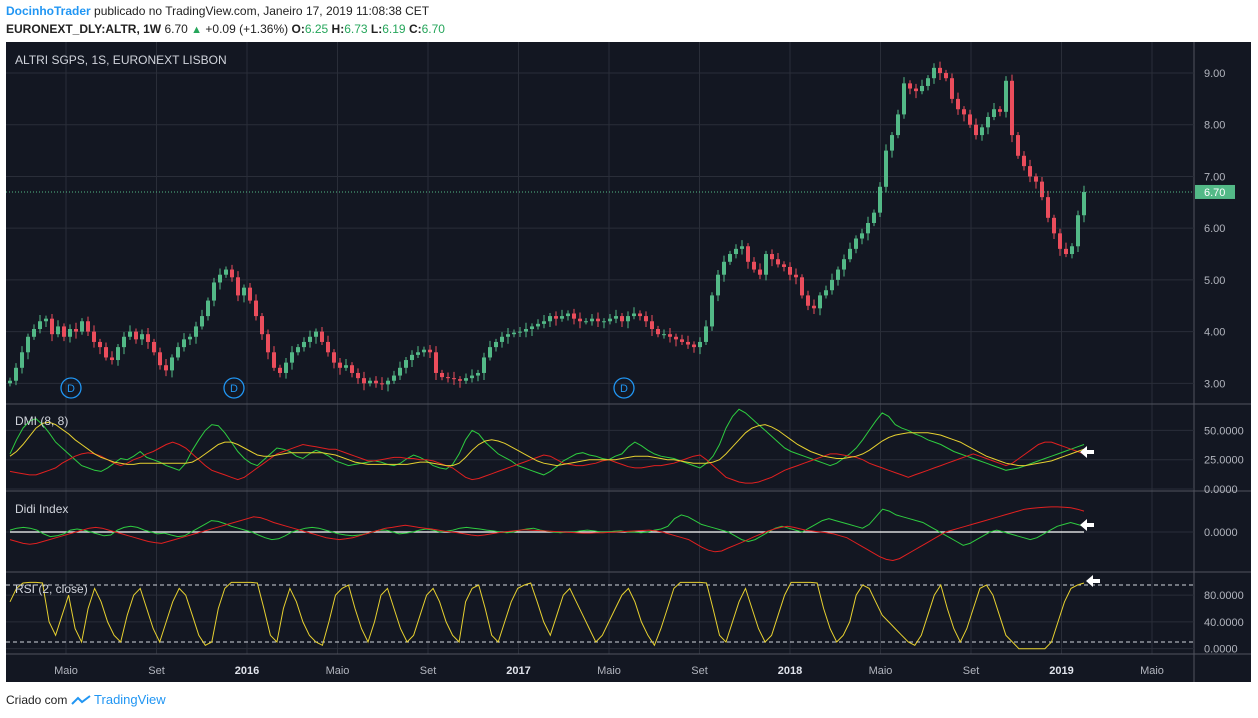 This screenshot has width=1258, height=718. Describe the element at coordinates (247, 29) in the screenshot. I see `change-value: +0.09 (+1.36%)` at that location.